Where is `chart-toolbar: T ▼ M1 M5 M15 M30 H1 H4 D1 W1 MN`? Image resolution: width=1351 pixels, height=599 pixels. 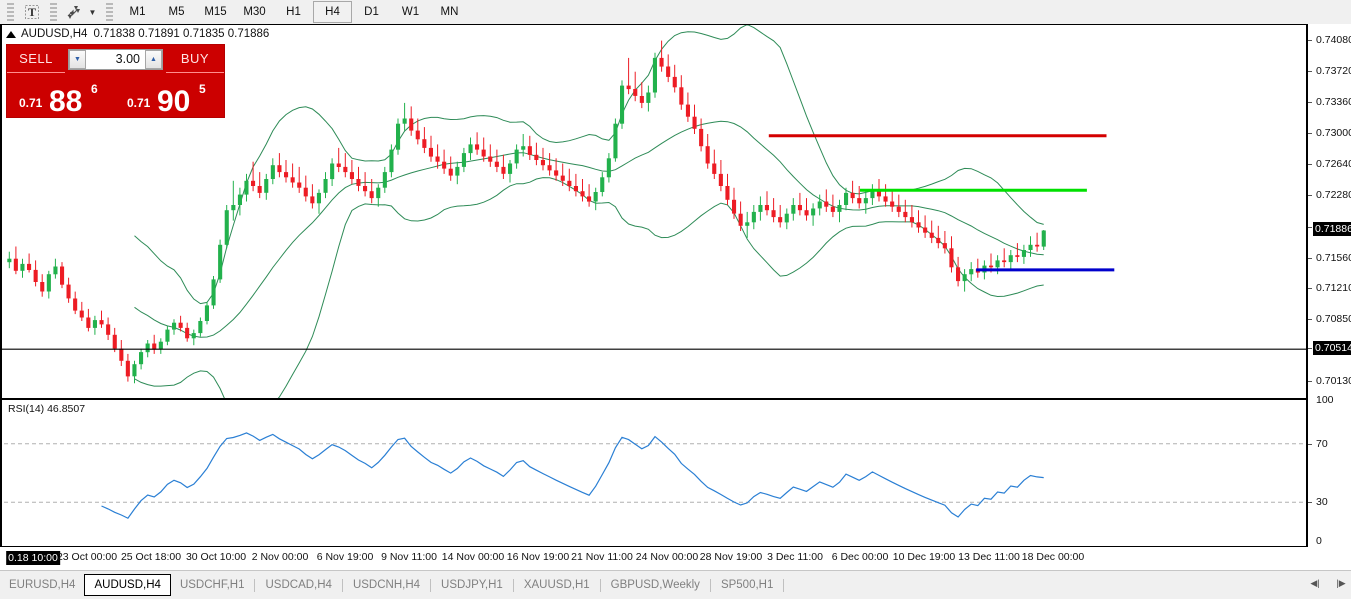
chart-toolbar: T ▼ M1 M5 M15 M30 H1 H4 D1 W1 MN is located at coordinates (675, 12).